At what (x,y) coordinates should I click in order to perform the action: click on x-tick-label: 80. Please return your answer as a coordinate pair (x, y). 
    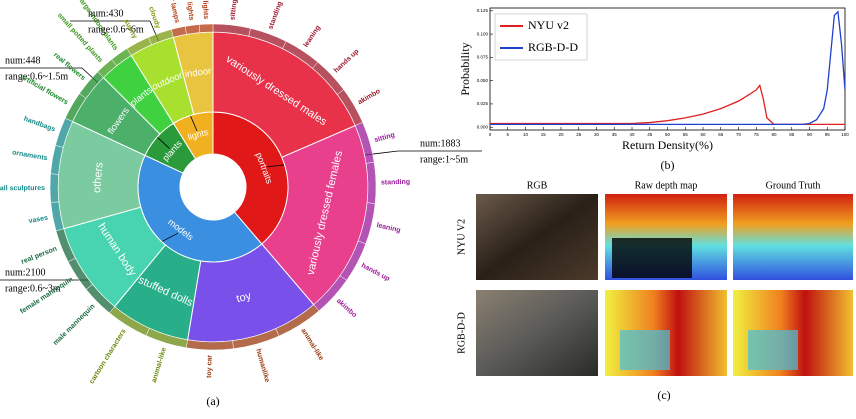
    Looking at the image, I should click on (774, 134).